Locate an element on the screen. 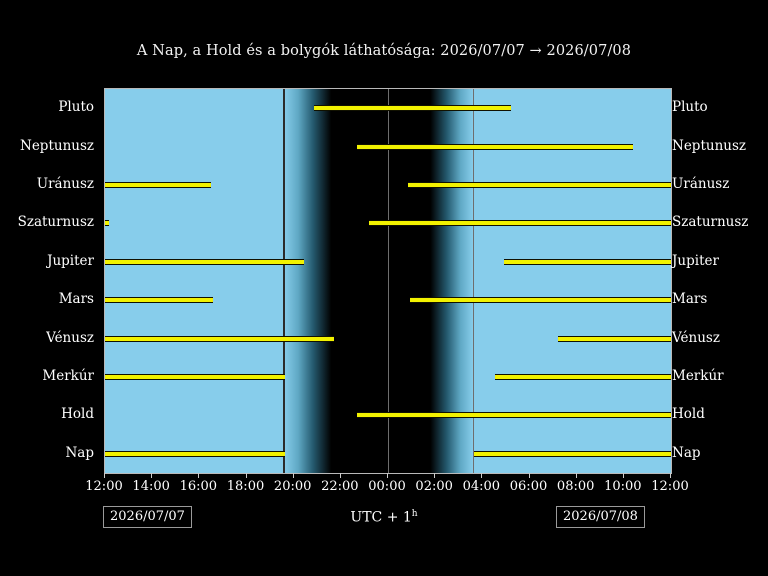 This screenshot has height=576, width=768. row-label-right-vénusz: Vénusz is located at coordinates (696, 337).